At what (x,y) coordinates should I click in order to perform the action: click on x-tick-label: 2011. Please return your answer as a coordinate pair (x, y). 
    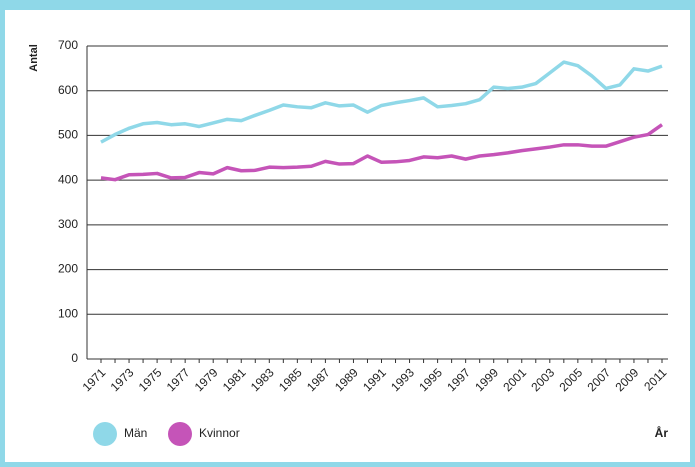
    Looking at the image, I should click on (655, 379).